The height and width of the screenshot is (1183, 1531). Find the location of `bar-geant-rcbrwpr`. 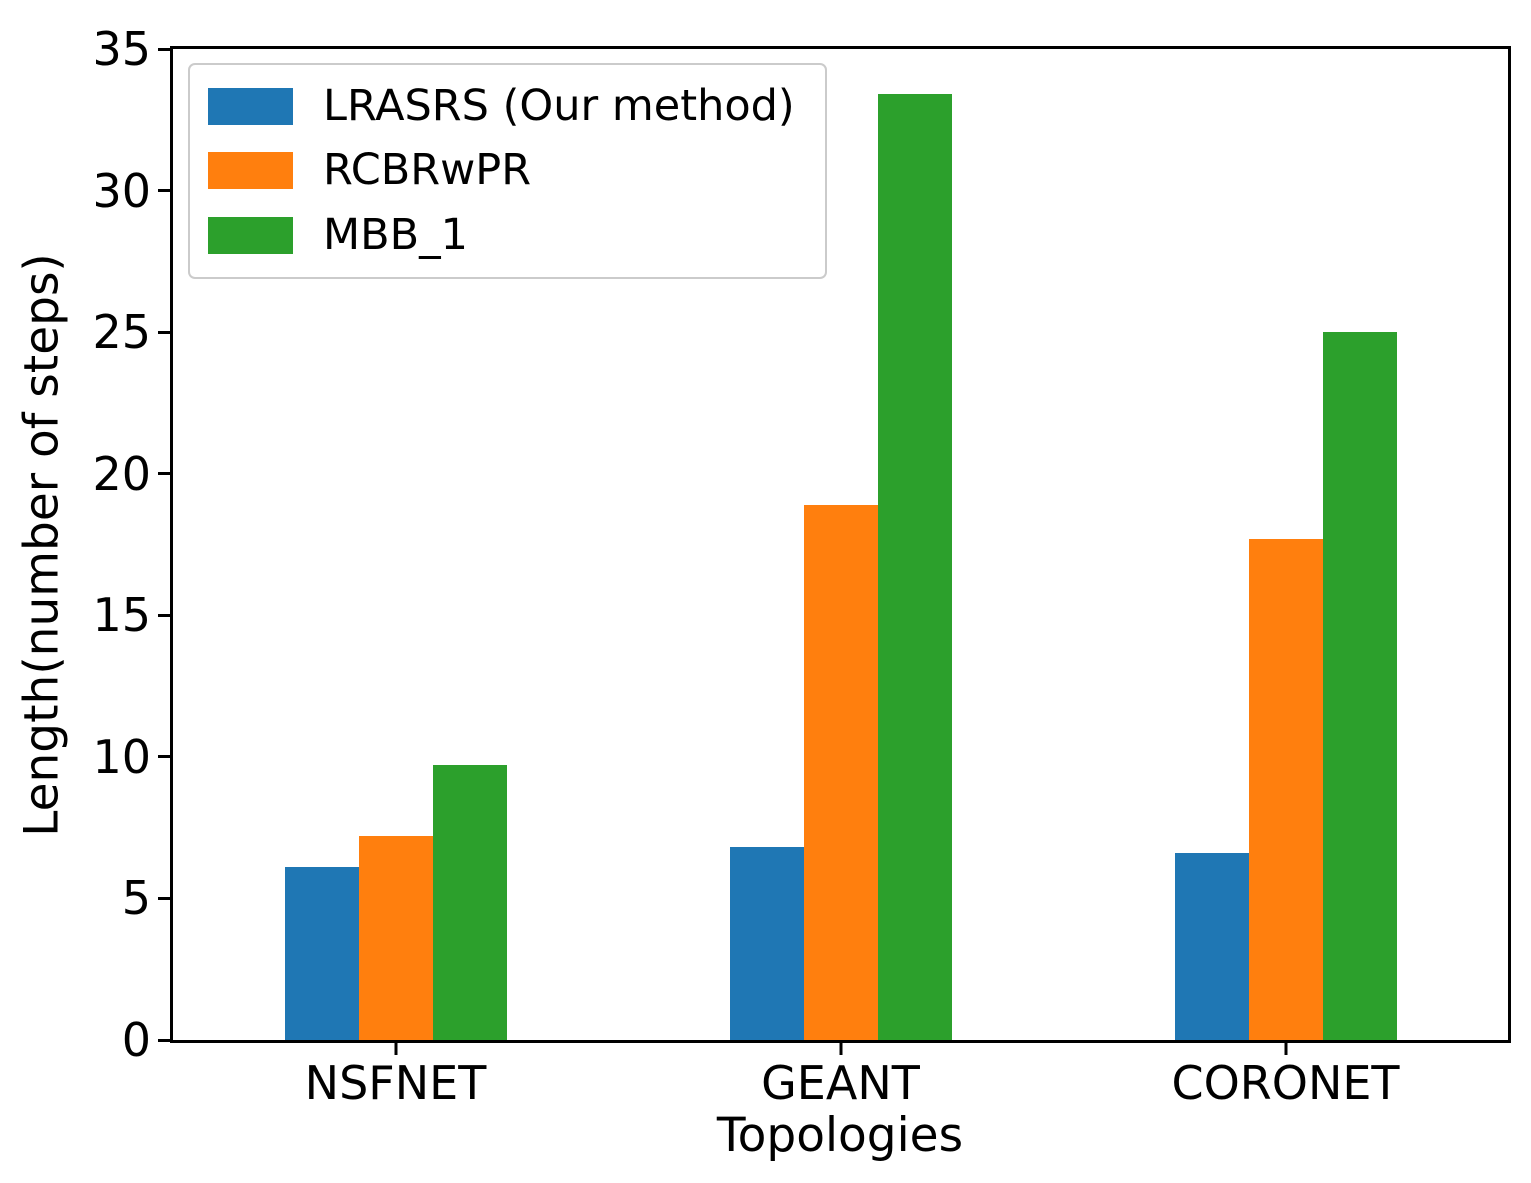

bar-geant-rcbrwpr is located at coordinates (840, 772).